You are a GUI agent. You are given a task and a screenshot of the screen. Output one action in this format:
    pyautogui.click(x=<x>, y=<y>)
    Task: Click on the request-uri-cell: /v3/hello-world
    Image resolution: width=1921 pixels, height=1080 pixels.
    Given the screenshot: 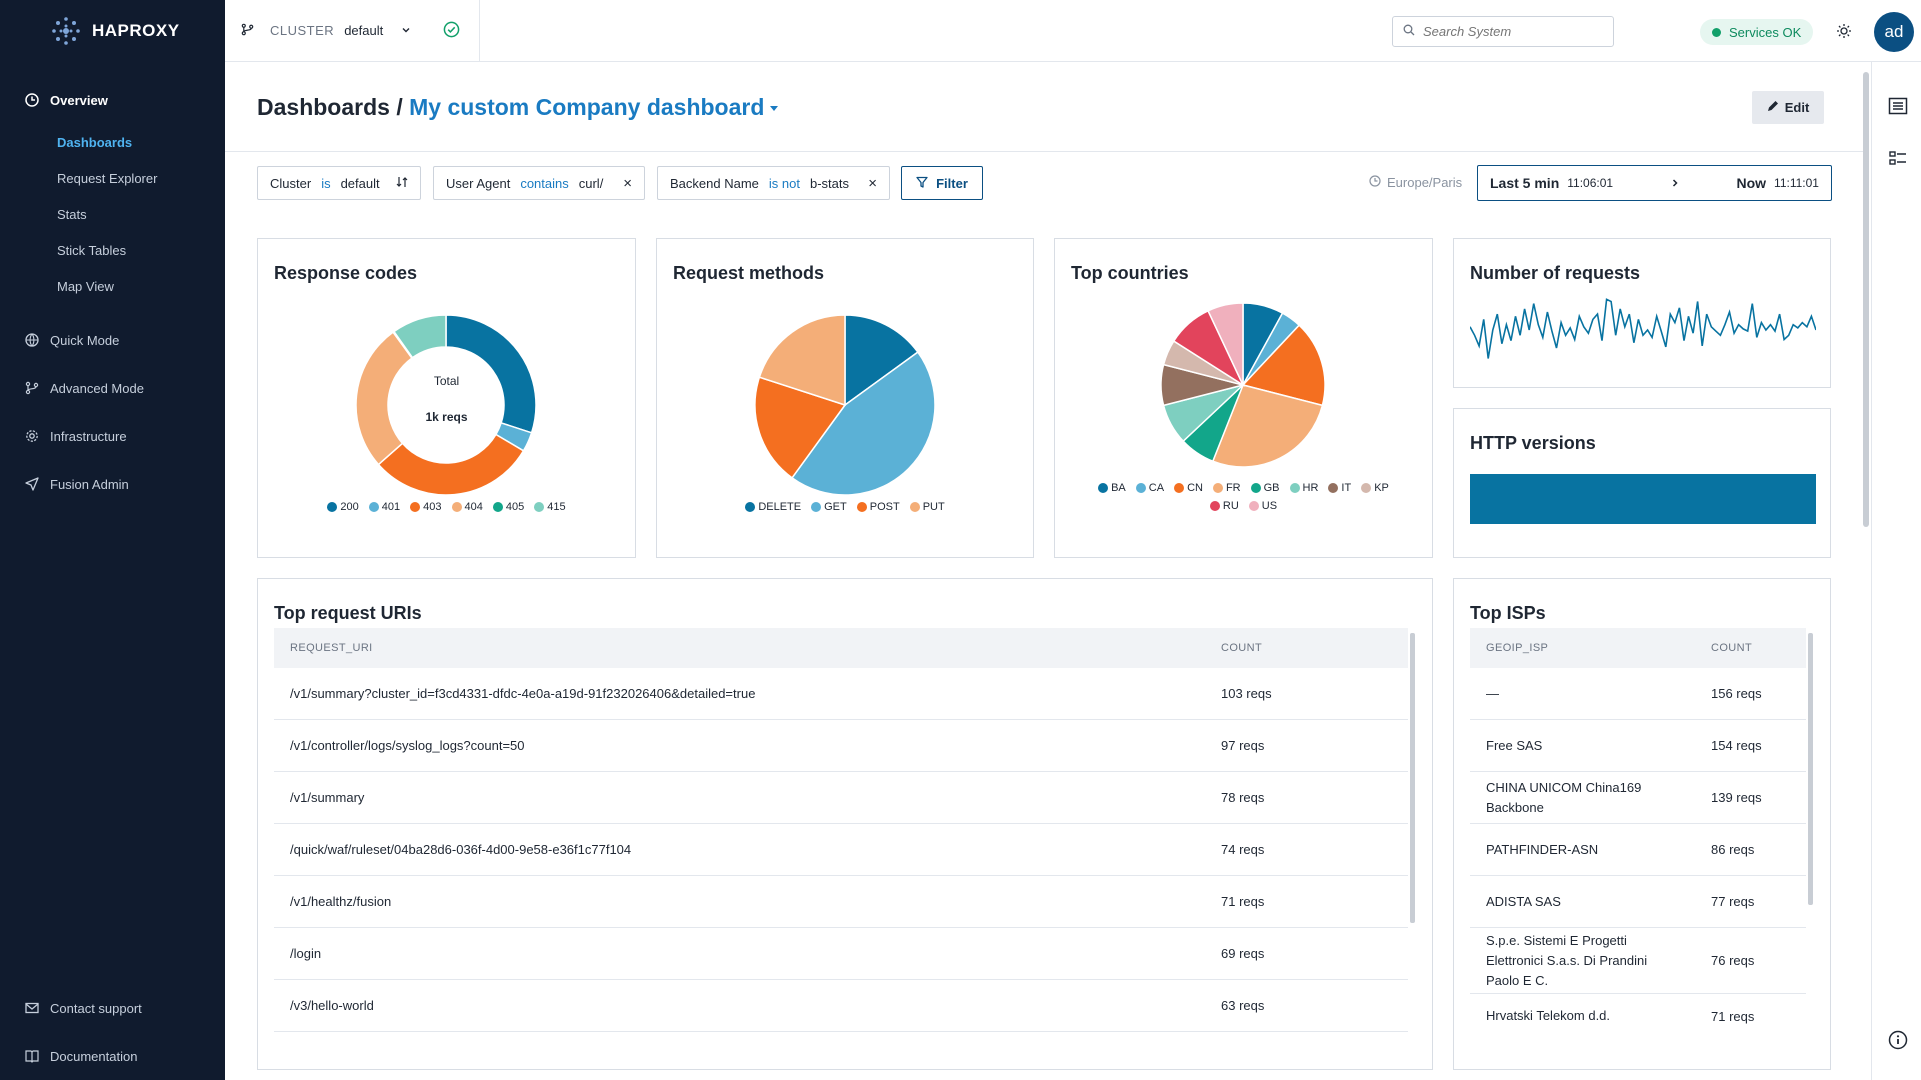 What is the action you would take?
    pyautogui.click(x=332, y=1005)
    